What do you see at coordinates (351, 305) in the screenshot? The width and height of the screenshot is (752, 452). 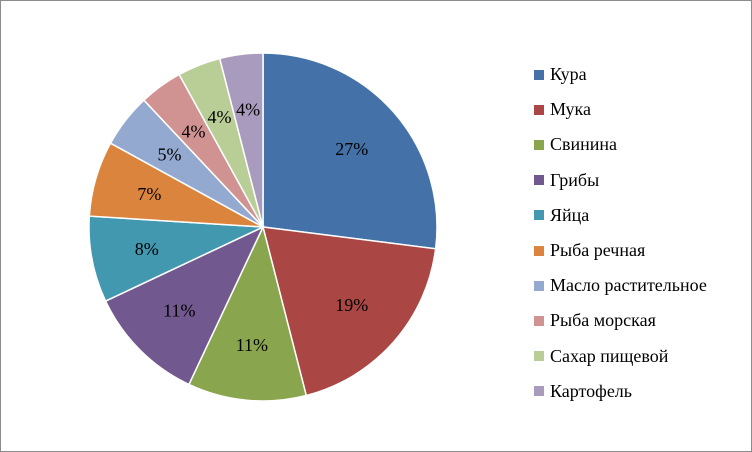 I see `slice-data-label: 19%` at bounding box center [351, 305].